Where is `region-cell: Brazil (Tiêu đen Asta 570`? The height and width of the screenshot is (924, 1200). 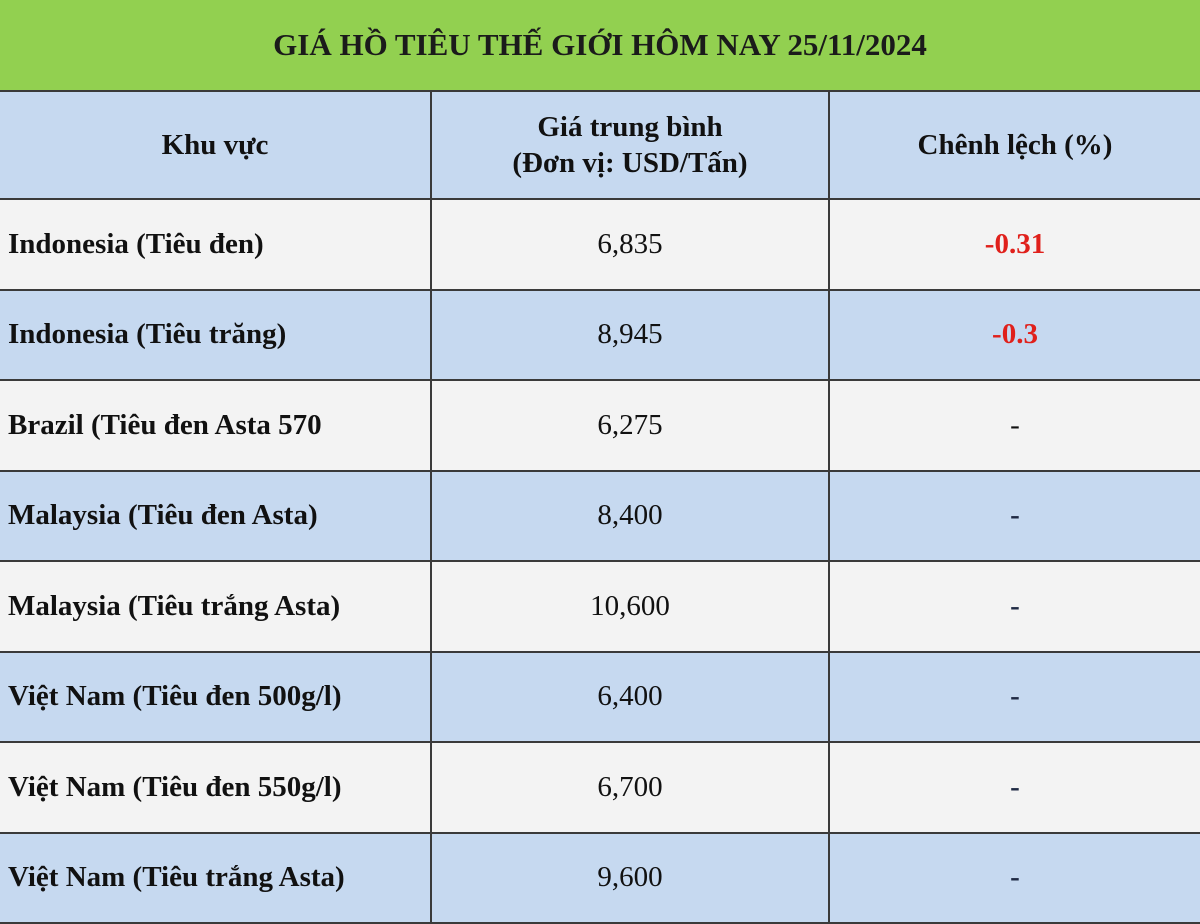 region-cell: Brazil (Tiêu đen Asta 570 is located at coordinates (215, 425).